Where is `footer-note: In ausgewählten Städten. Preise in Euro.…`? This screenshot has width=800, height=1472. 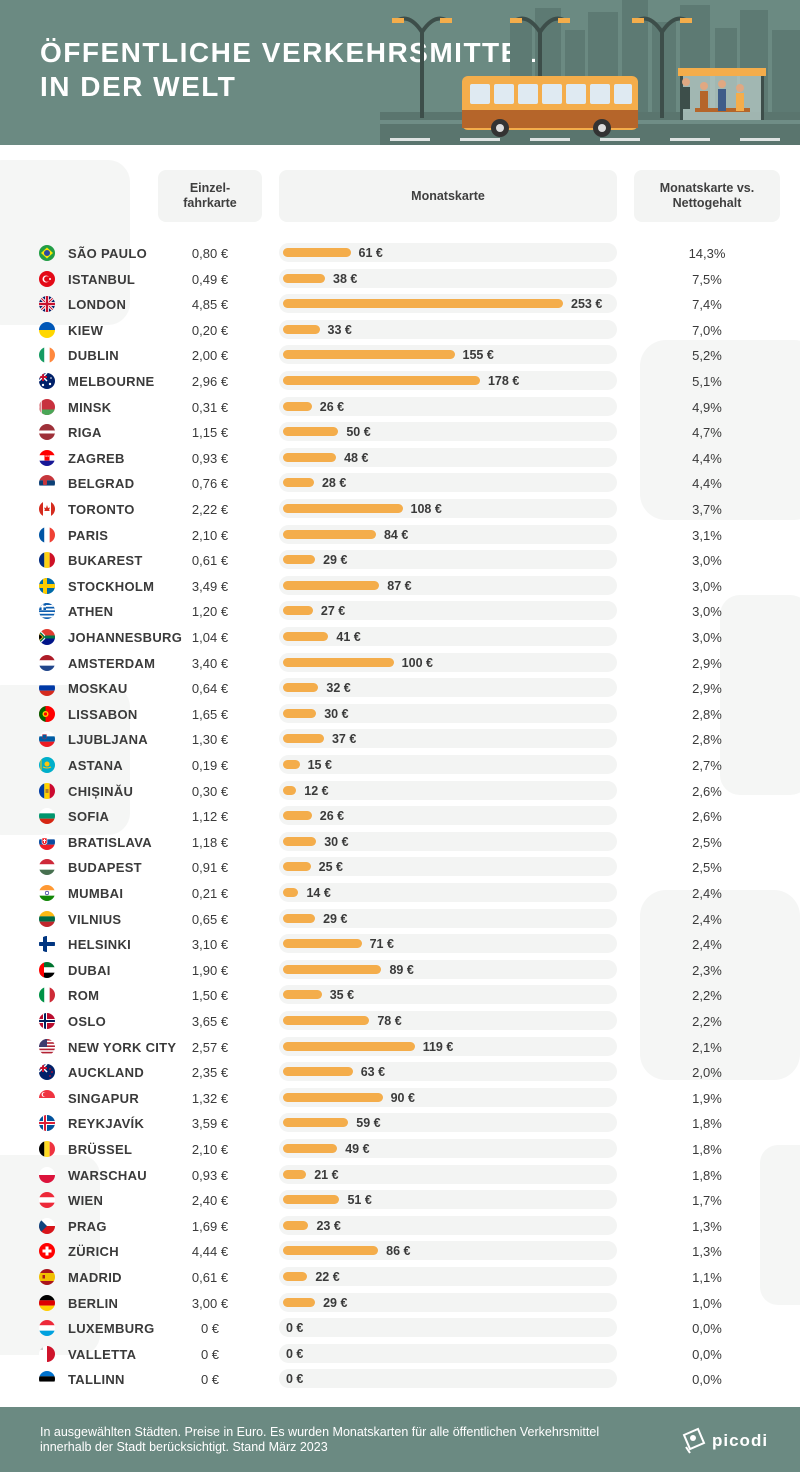
footer-note: In ausgewählten Städten. Preise in Euro.… is located at coordinates (320, 1439).